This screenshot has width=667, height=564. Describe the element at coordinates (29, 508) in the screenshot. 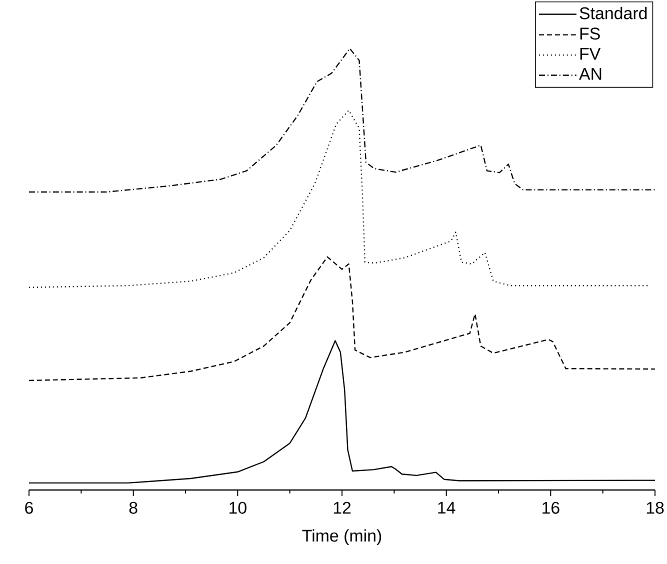

I see `x-tick-label: 6` at that location.